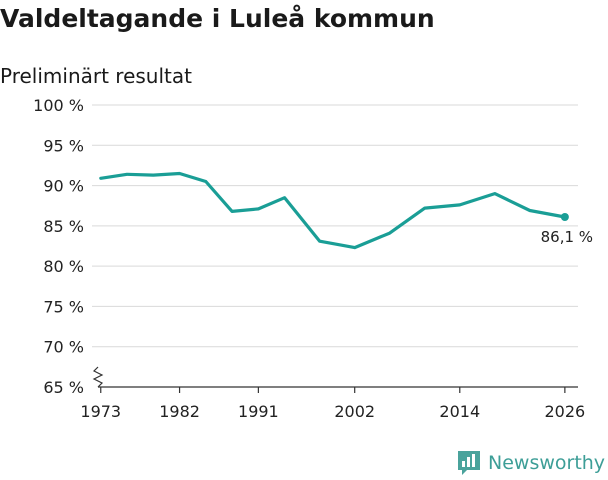  Describe the element at coordinates (63, 226) in the screenshot. I see `y-tick-label: 85 %` at that location.